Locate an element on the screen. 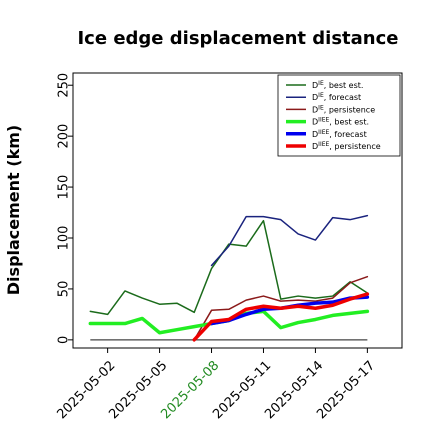 Image resolution: width=440 pixels, height=440 pixels. y-tick-label: 100 is located at coordinates (64, 238).